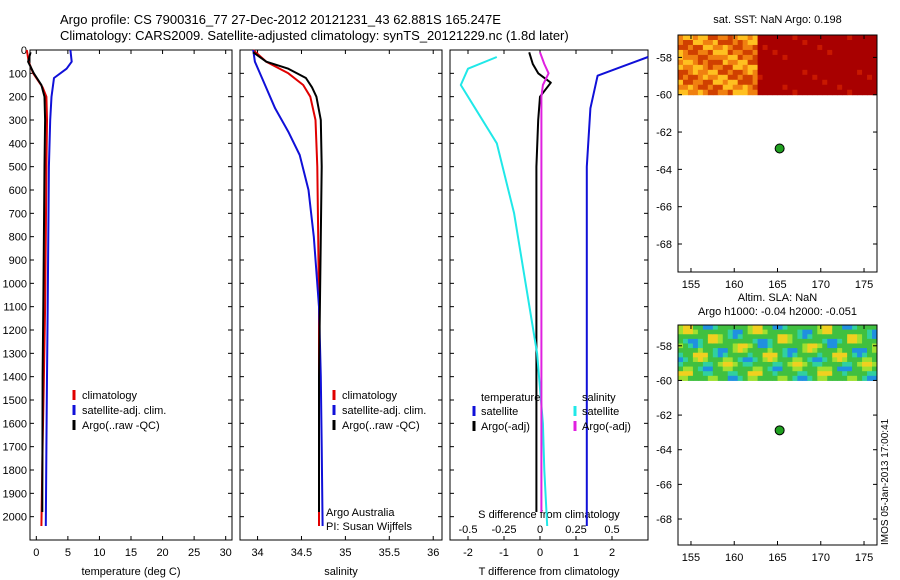 This screenshot has width=900, height=580. I want to click on y-tick-label: -58, so click(664, 58).